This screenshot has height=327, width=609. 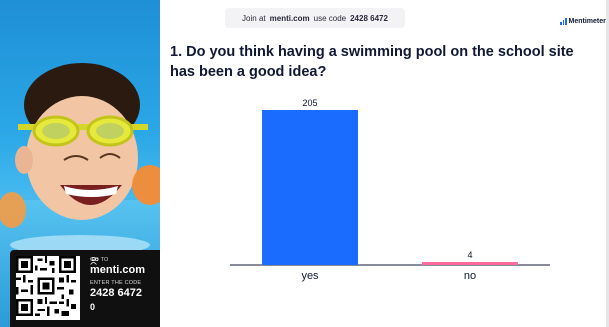 What do you see at coordinates (607, 163) in the screenshot?
I see `window-edge` at bounding box center [607, 163].